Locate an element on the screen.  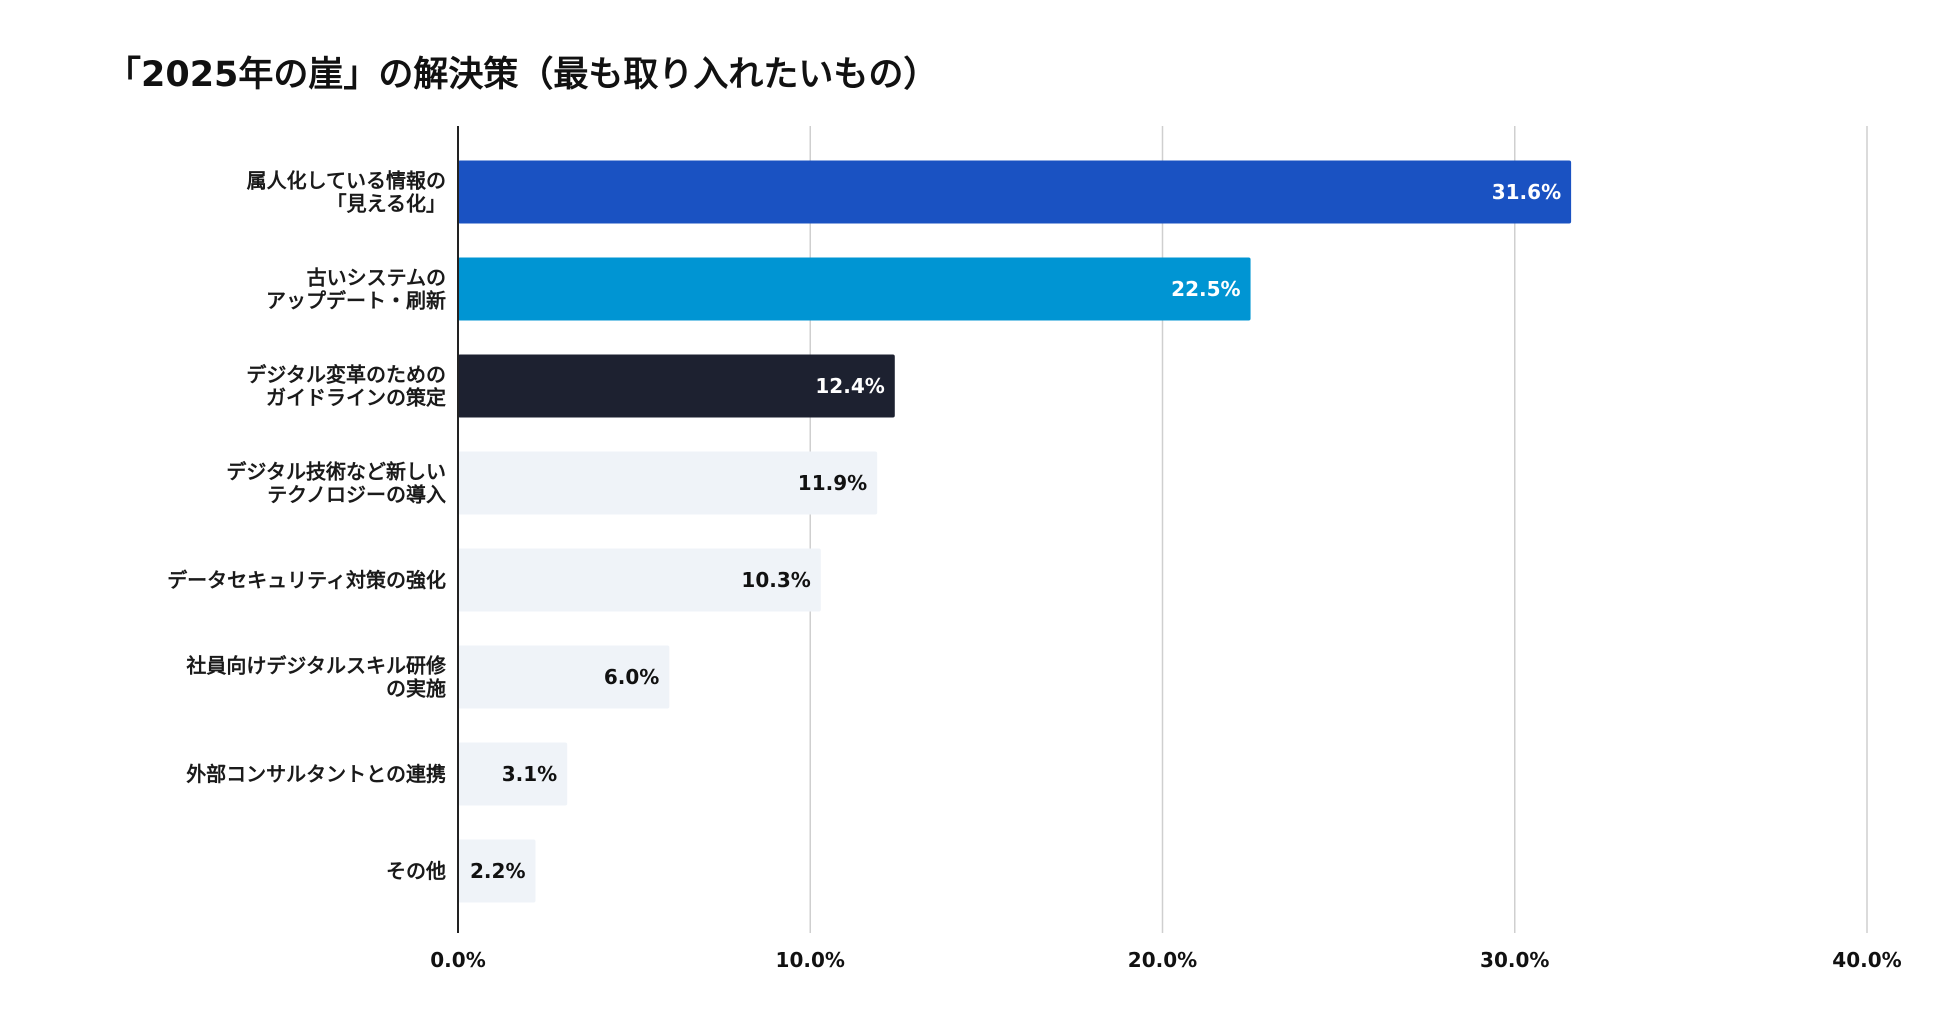
category-label: その他 is located at coordinates (416, 871).